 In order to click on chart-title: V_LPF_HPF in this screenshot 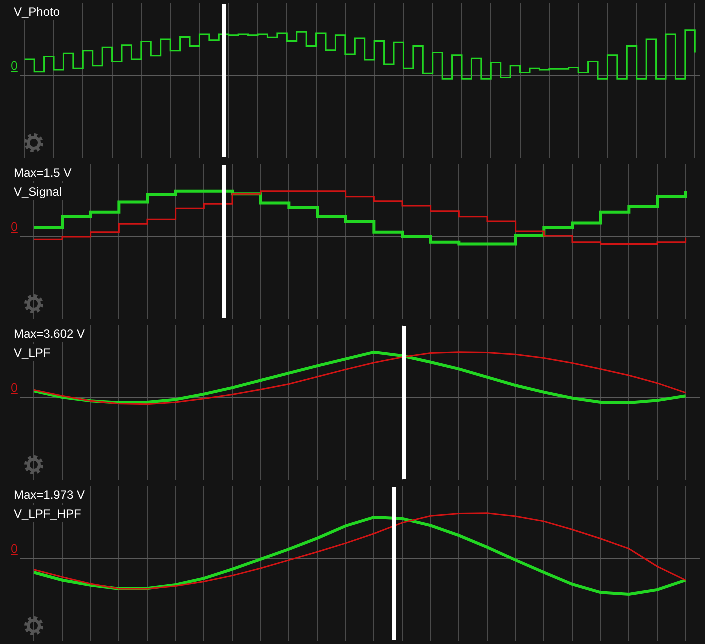, I will do `click(48, 514)`.